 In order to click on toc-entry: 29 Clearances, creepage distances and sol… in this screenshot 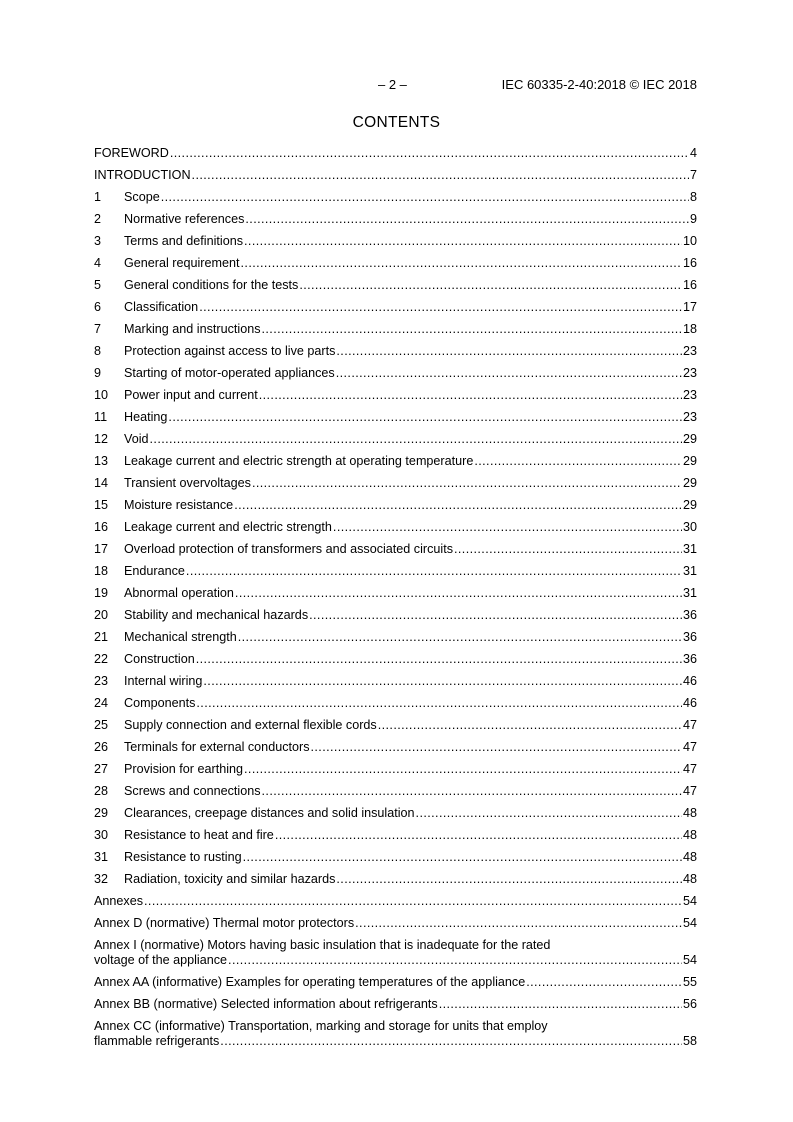, I will do `click(395, 817)`.